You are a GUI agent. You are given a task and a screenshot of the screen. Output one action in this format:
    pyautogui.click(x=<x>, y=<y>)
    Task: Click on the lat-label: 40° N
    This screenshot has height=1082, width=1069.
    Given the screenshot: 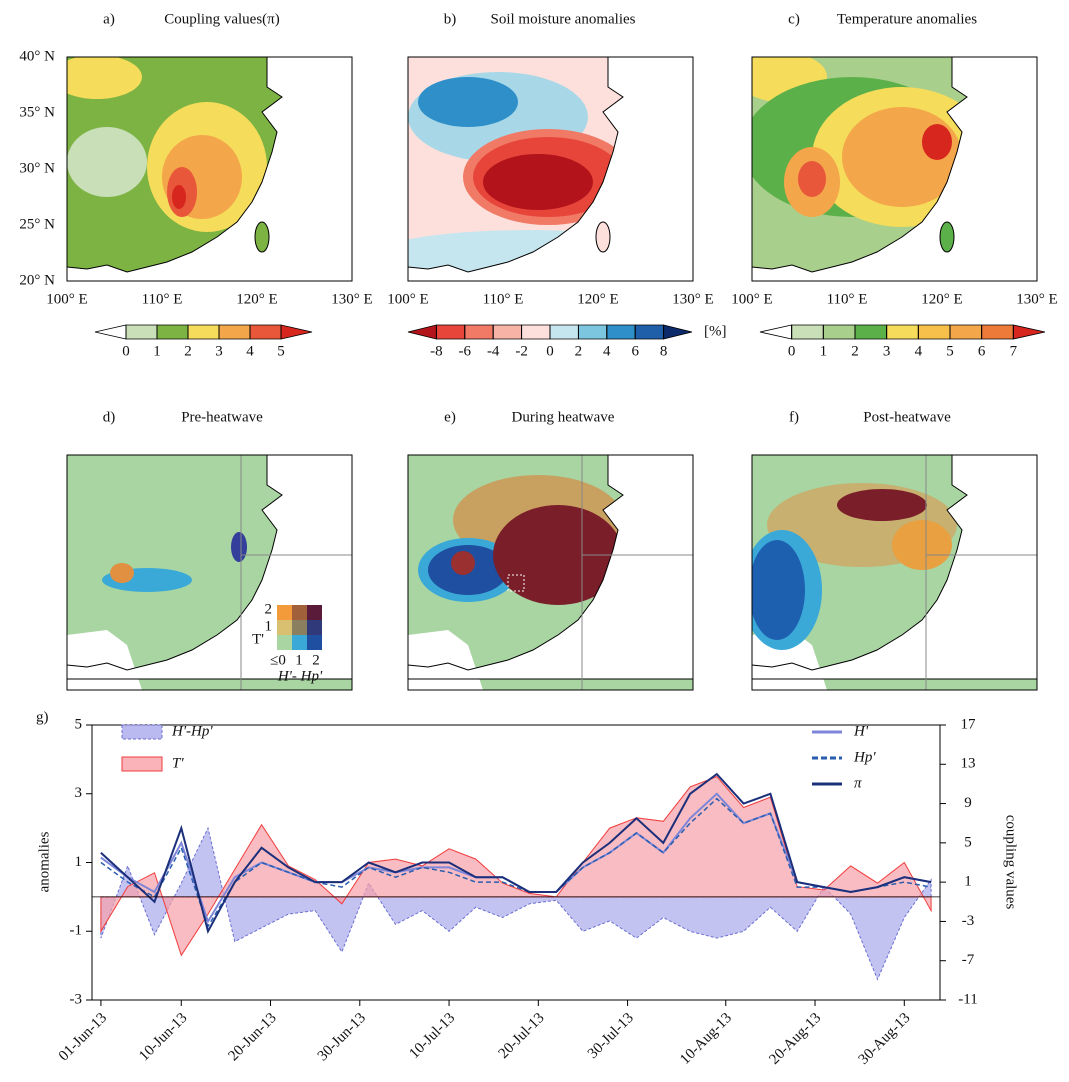 What is the action you would take?
    pyautogui.click(x=37, y=56)
    